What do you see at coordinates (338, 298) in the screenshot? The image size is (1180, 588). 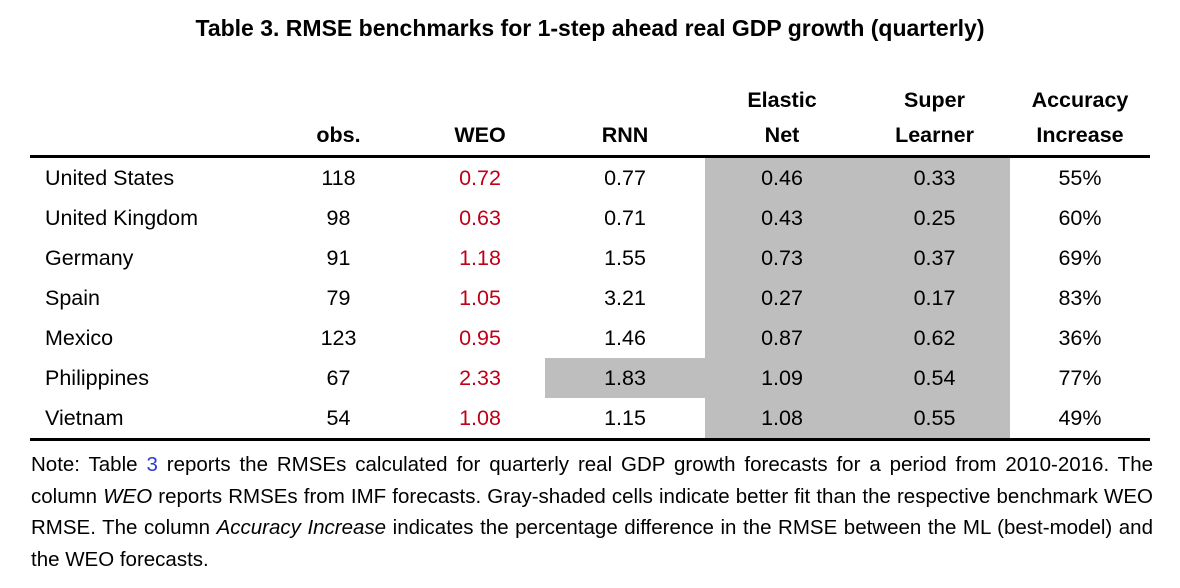 I see `cell-obs: 79` at bounding box center [338, 298].